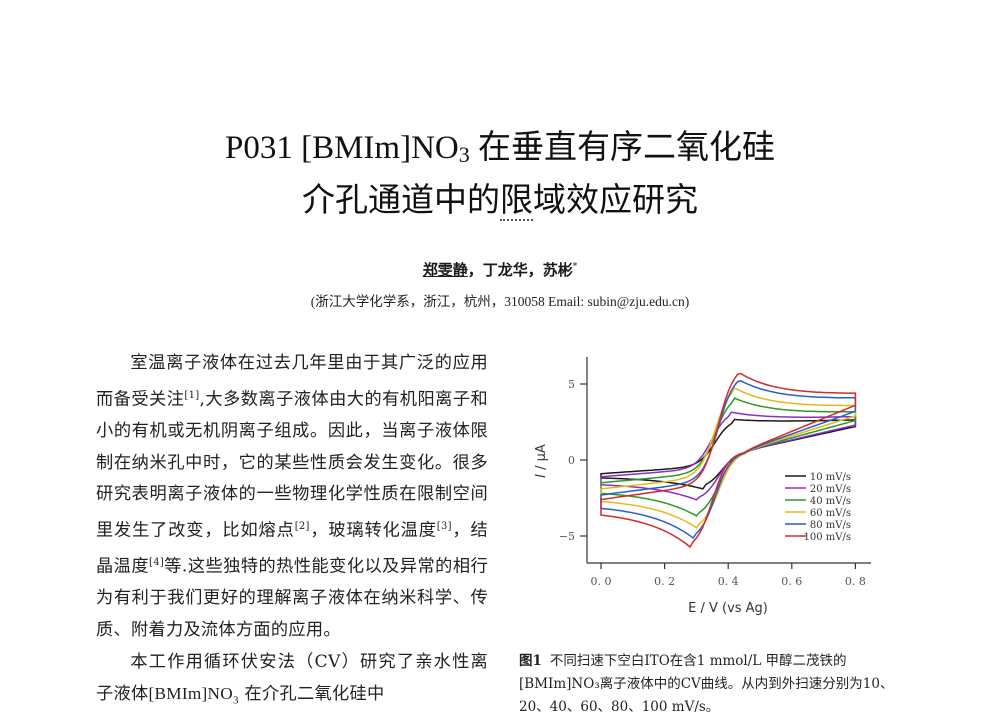 The height and width of the screenshot is (719, 1000). Describe the element at coordinates (830, 501) in the screenshot. I see `legend-label: 40 mV/s` at that location.